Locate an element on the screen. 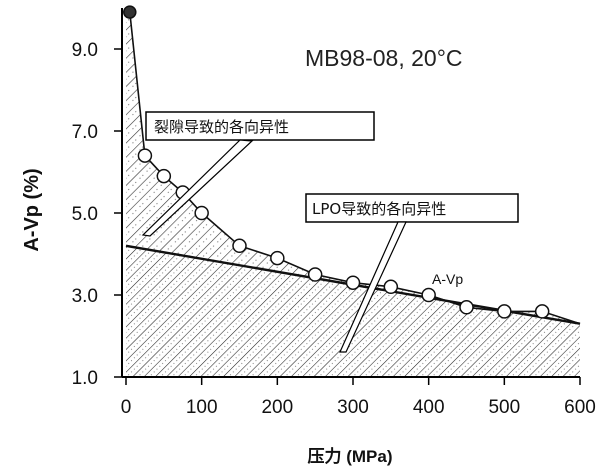 The width and height of the screenshot is (598, 468). annotation-crack-arrow is located at coordinates (197, 188).